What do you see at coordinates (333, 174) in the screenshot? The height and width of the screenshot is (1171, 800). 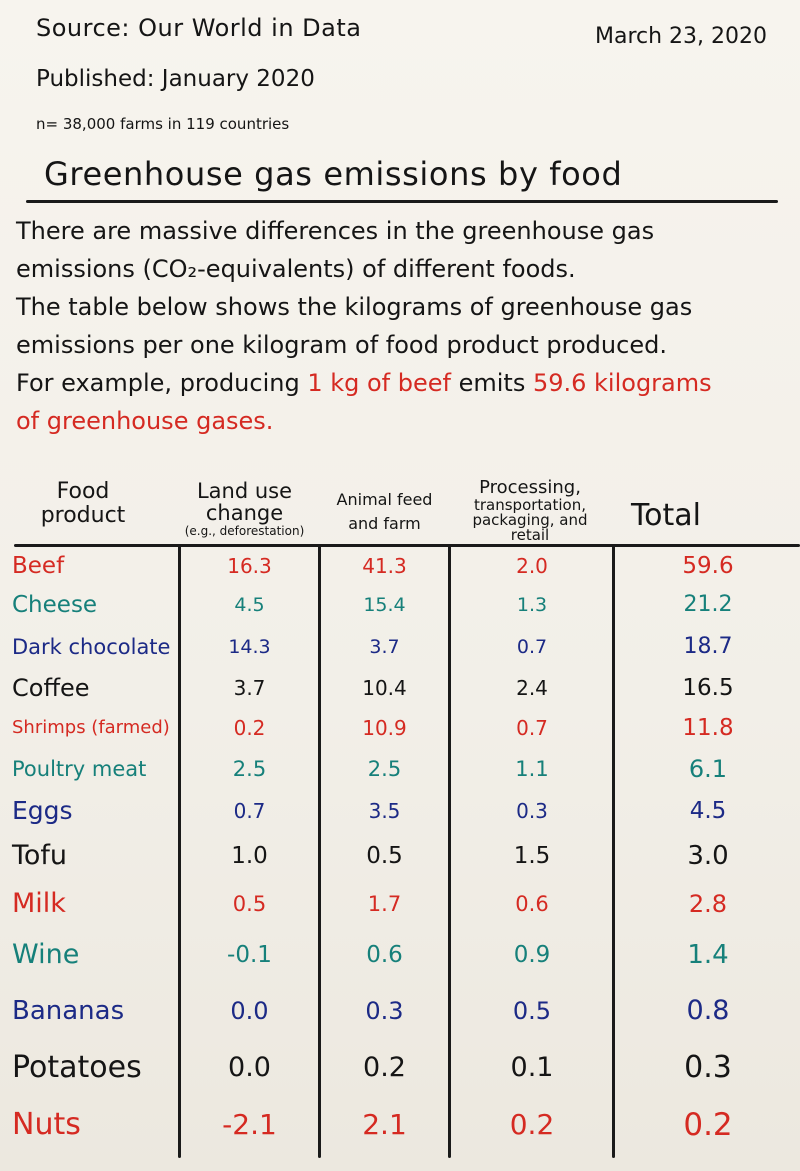 I see `page-title: Greenhouse gas emissions by food` at bounding box center [333, 174].